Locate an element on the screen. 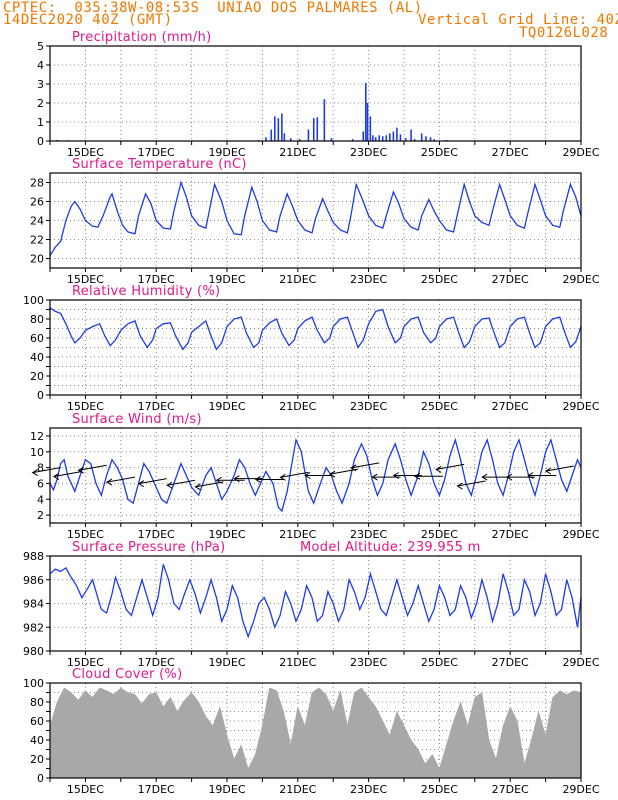 This screenshot has height=800, width=618. y-tick-label: 26 is located at coordinates (37, 202).